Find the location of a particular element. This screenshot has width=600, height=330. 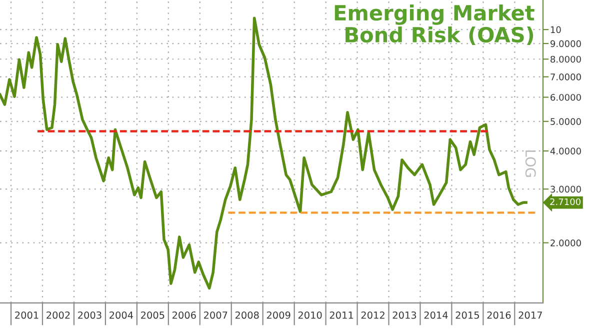

x-tick-label: 2002 is located at coordinates (58, 315).